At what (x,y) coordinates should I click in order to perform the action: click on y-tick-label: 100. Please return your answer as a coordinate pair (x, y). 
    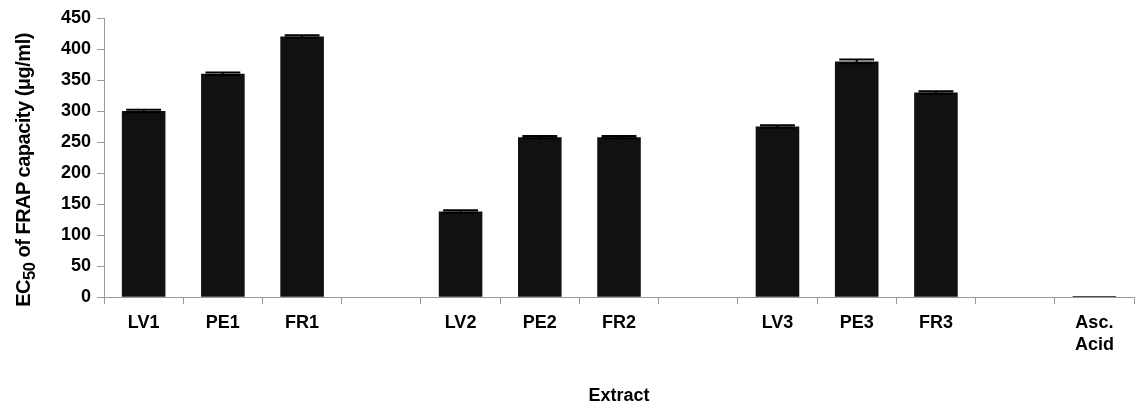
    Looking at the image, I should click on (76, 234).